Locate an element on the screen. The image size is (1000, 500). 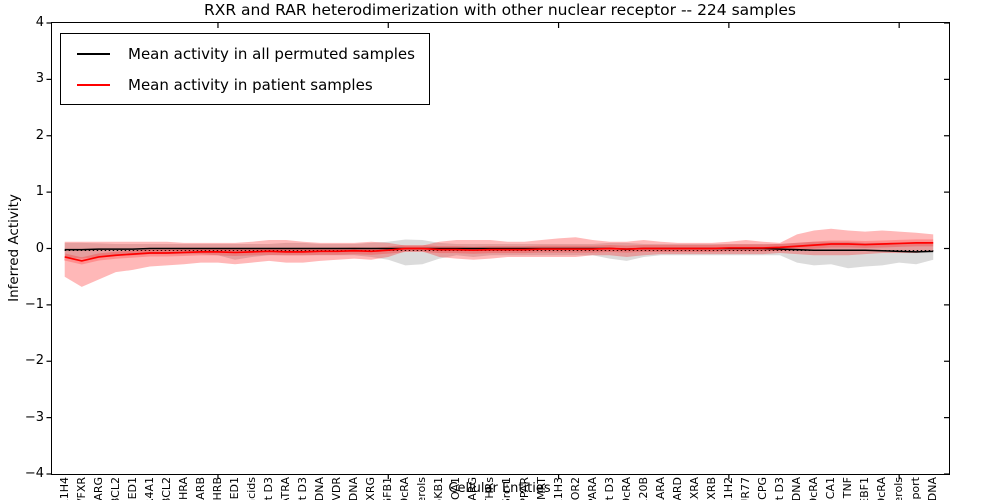
y-tick-label: 0 is located at coordinates (39, 248).